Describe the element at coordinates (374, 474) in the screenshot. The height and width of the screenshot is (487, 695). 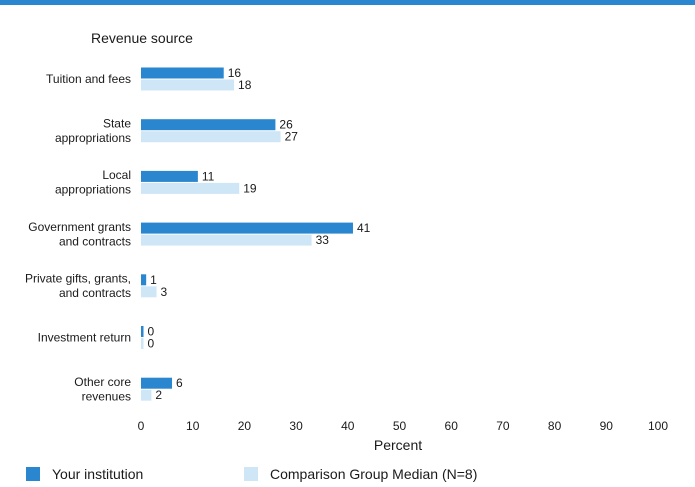
I see `legend-label-comparison-group: Comparison Group Median (N=8)` at that location.